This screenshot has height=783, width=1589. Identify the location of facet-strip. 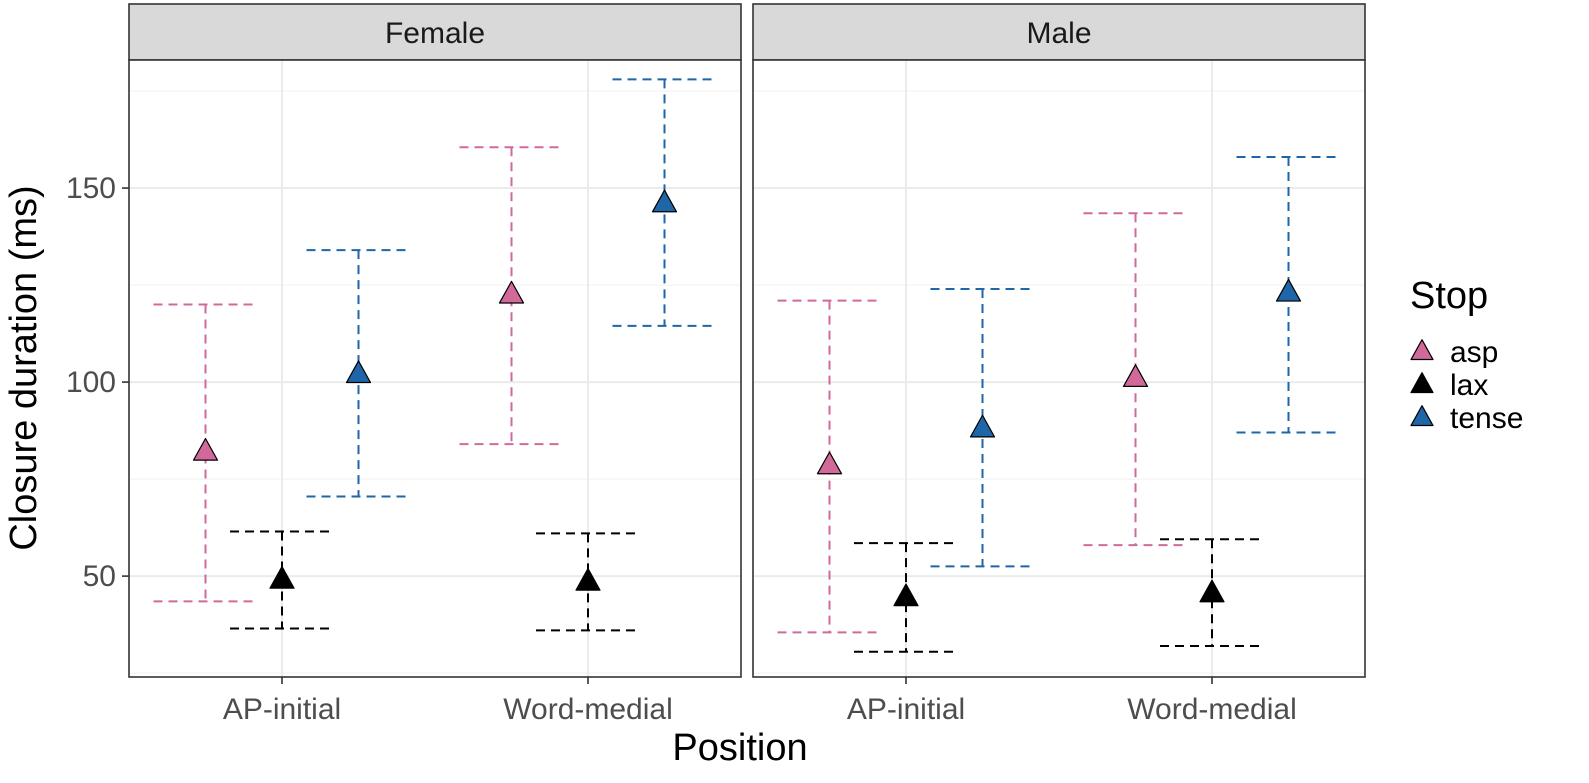
(435, 32).